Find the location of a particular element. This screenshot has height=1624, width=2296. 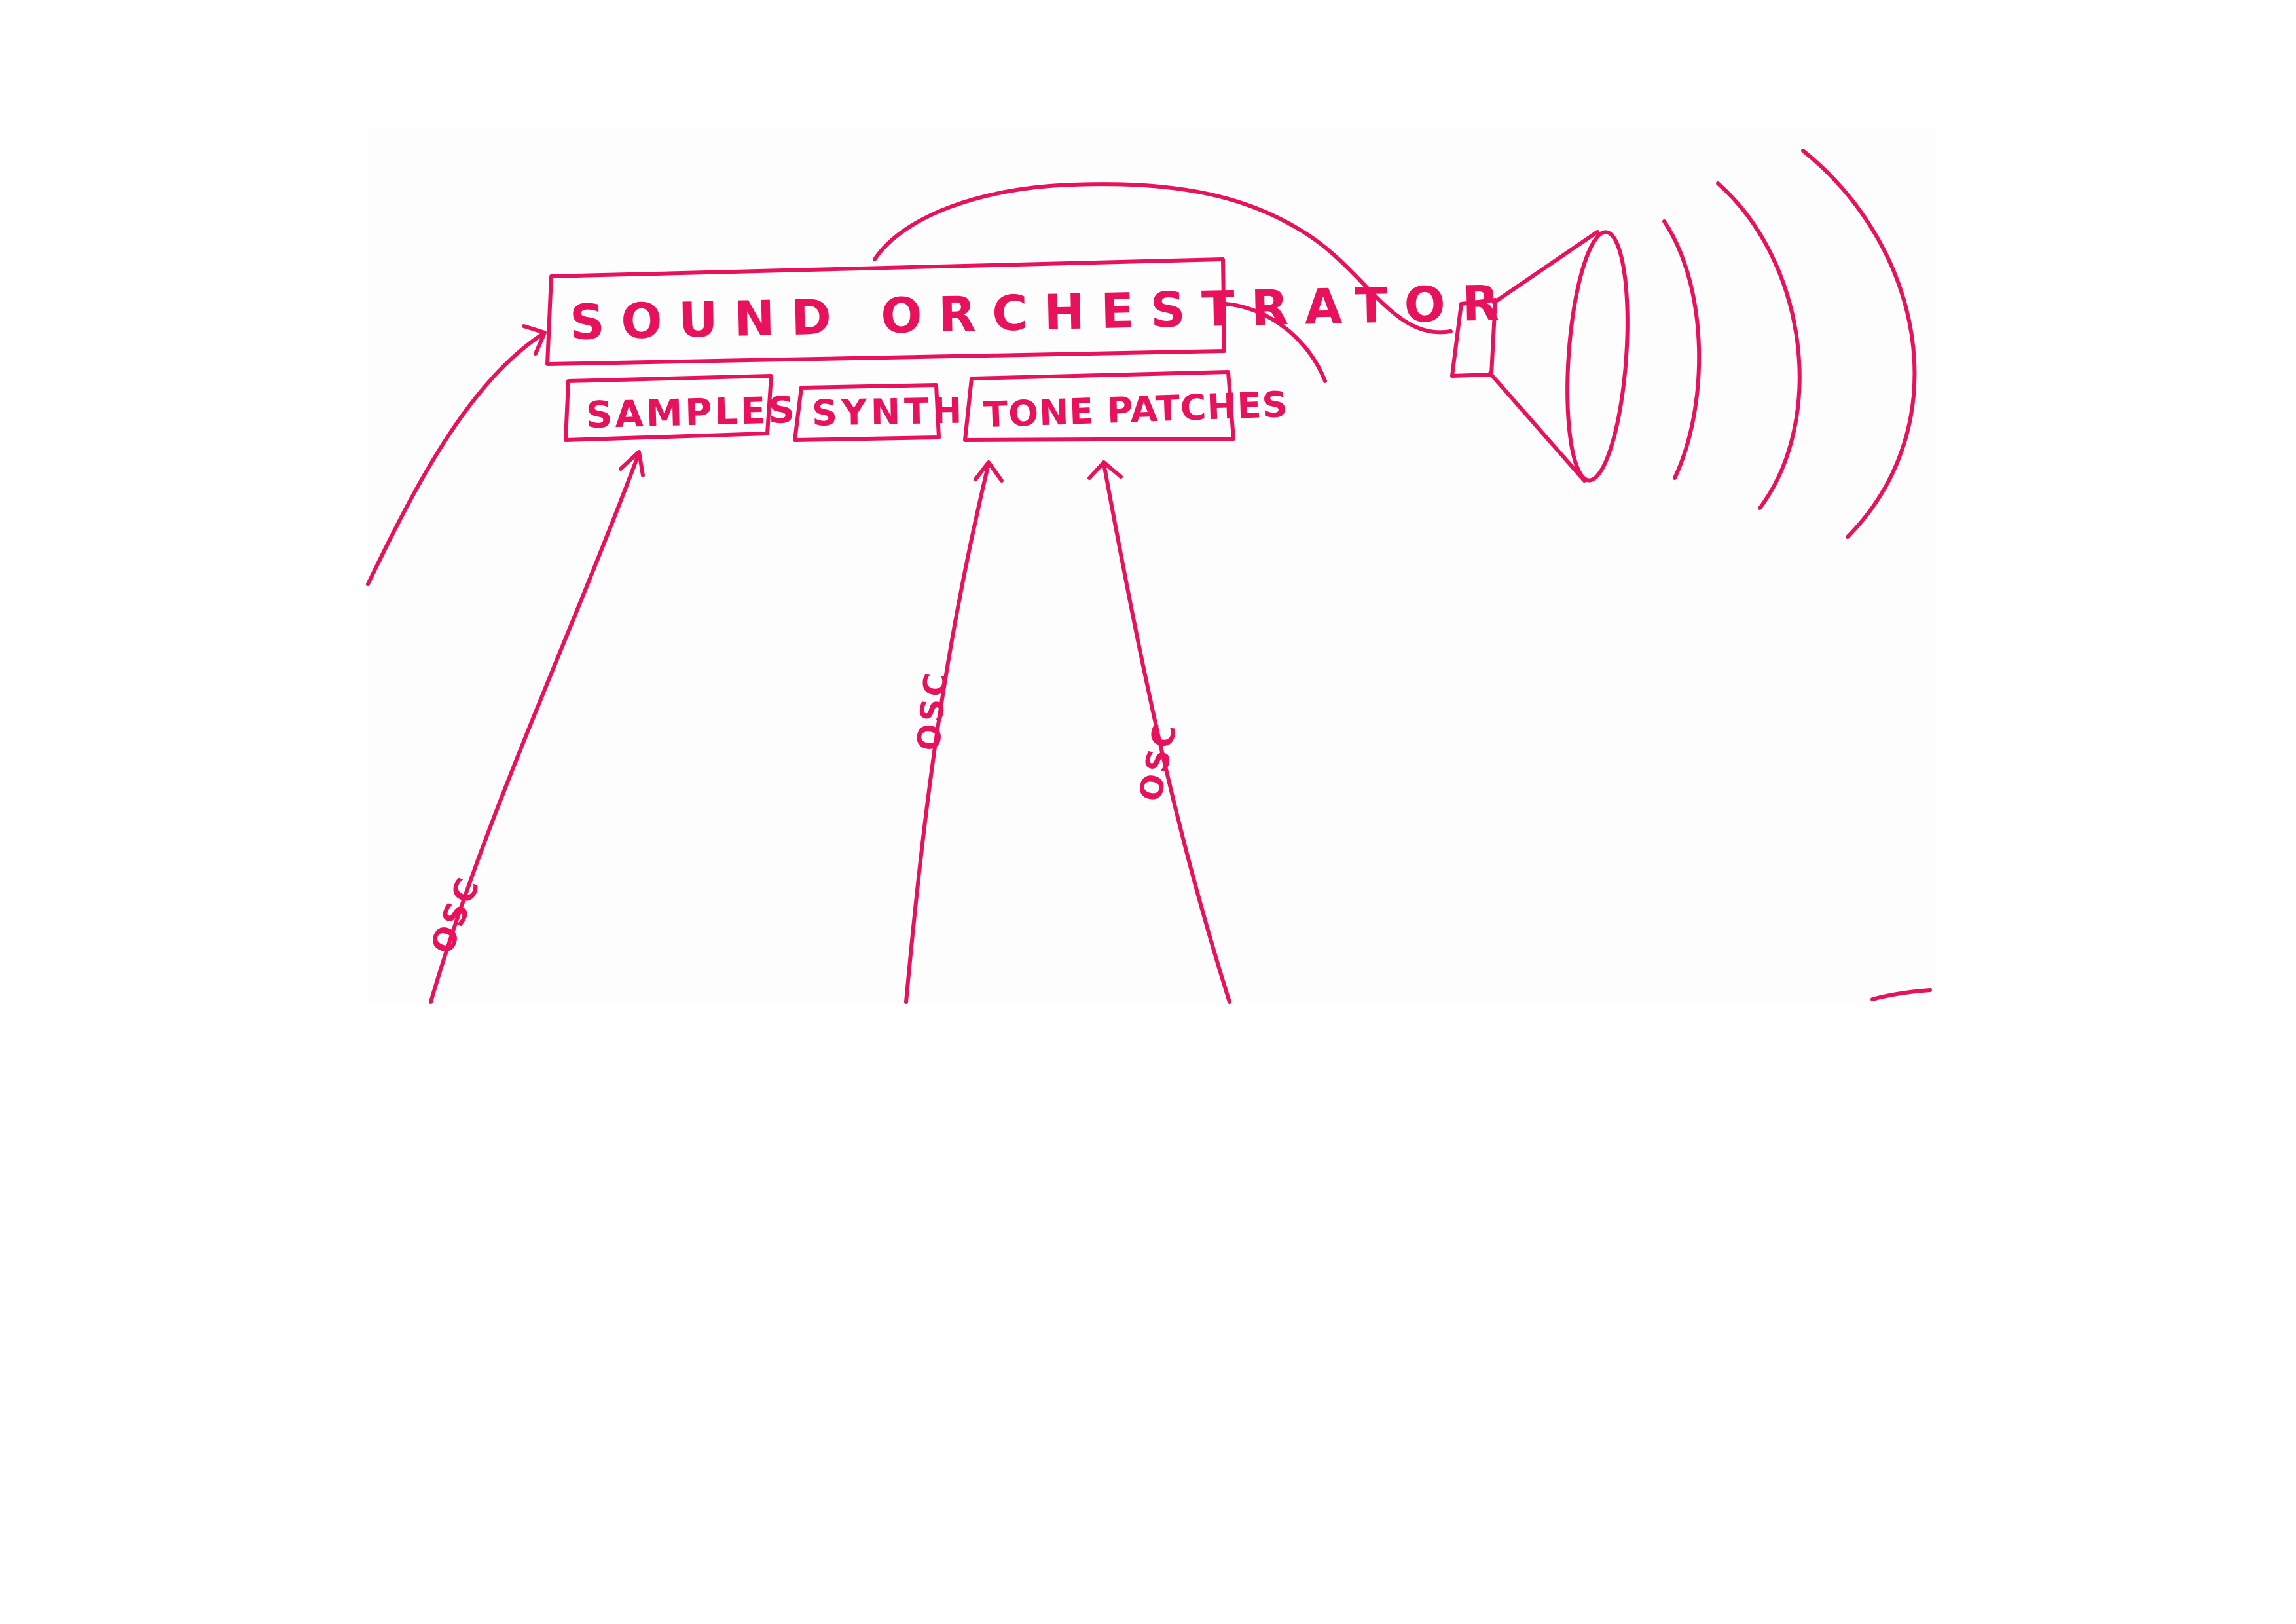

osc-arrow-samples: OSC is located at coordinates (534, 727).